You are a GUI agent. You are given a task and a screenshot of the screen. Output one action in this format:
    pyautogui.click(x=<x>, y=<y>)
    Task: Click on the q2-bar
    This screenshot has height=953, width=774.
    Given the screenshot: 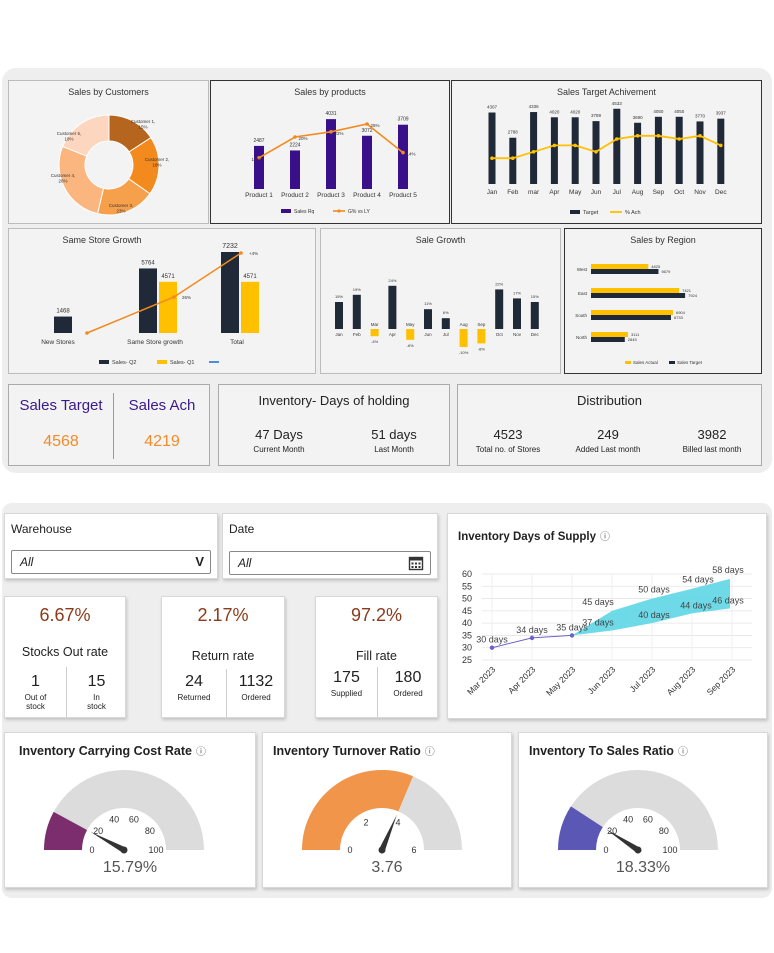 What is the action you would take?
    pyautogui.click(x=148, y=300)
    